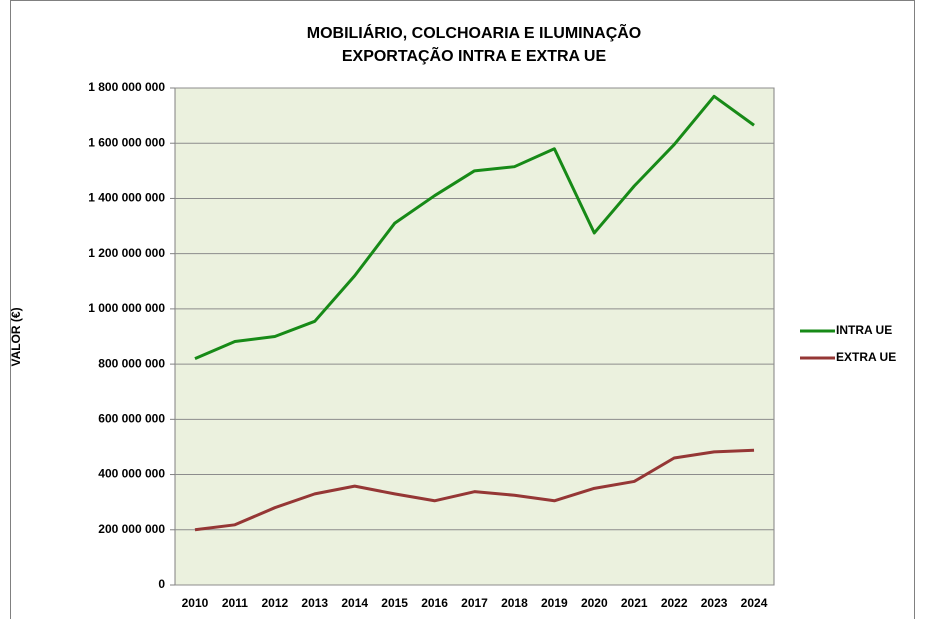  What do you see at coordinates (866, 357) in the screenshot?
I see `legend-label: EXTRA UE` at bounding box center [866, 357].